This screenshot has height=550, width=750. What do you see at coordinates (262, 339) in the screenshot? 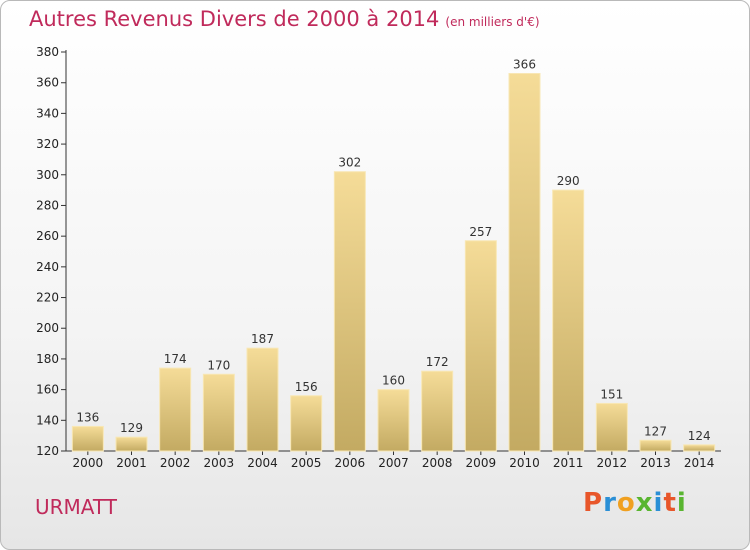
I see `value-label-2004: 187` at bounding box center [262, 339].